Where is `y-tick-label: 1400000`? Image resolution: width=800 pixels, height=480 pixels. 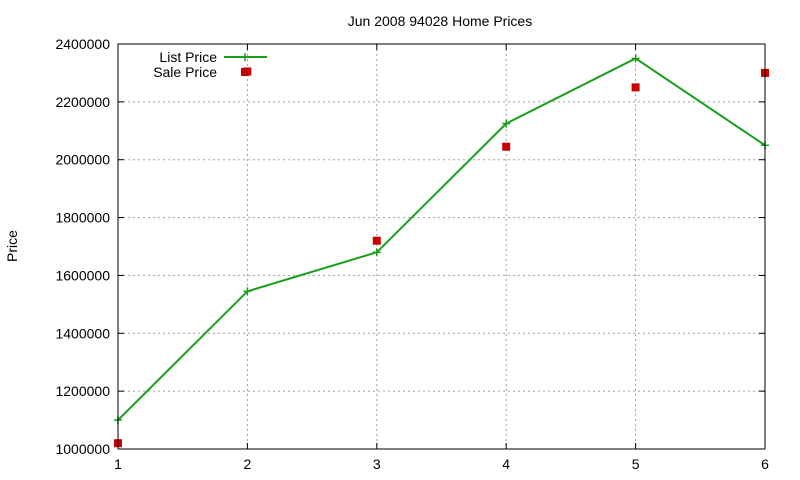
y-tick-label: 1400000 is located at coordinates (82, 333).